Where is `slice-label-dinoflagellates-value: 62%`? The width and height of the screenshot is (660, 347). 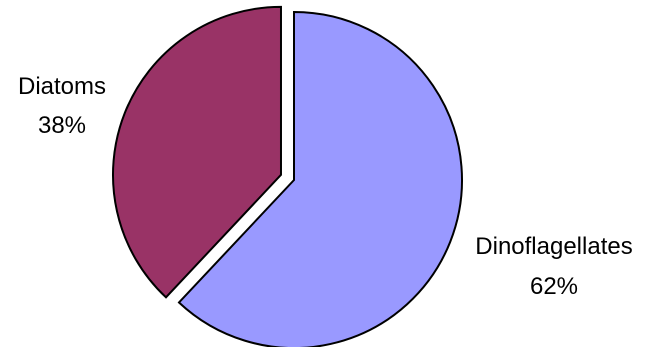 slice-label-dinoflagellates-value: 62% is located at coordinates (554, 286).